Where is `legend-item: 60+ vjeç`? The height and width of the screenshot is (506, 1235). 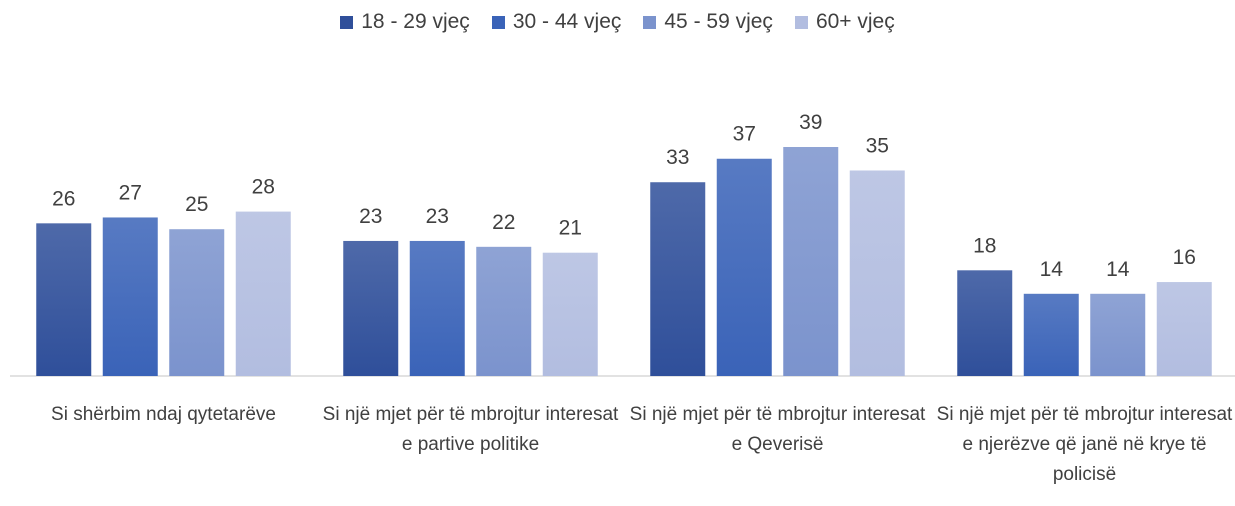
legend-item: 60+ vjeç is located at coordinates (844, 22).